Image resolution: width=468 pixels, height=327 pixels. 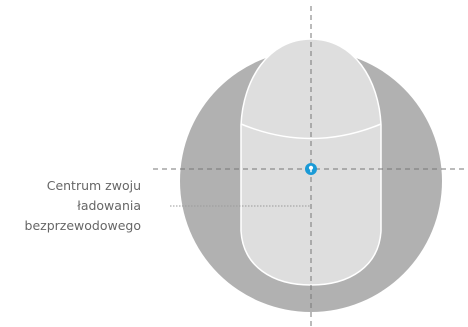 What do you see at coordinates (70, 206) in the screenshot?
I see `coil-center-label: Centrum zwoju ładowania bezprzewodowego` at bounding box center [70, 206].